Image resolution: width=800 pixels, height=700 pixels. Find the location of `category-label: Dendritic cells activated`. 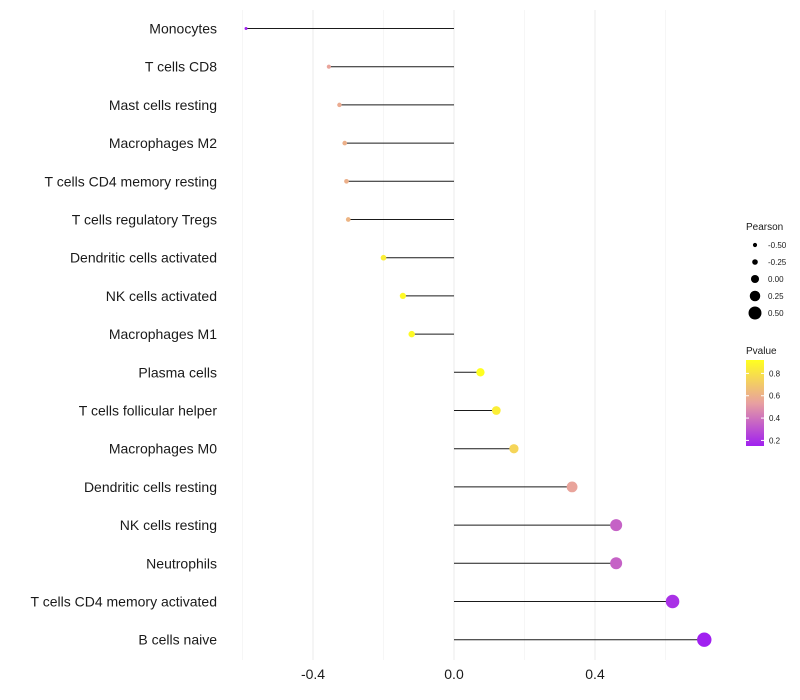

category-label: Dendritic cells activated is located at coordinates (143, 258).